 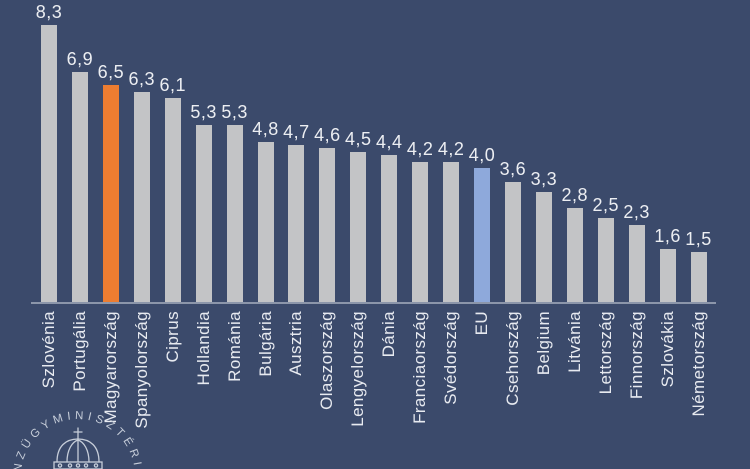 What do you see at coordinates (543, 343) in the screenshot?
I see `bar-category-label: Belgium` at bounding box center [543, 343].